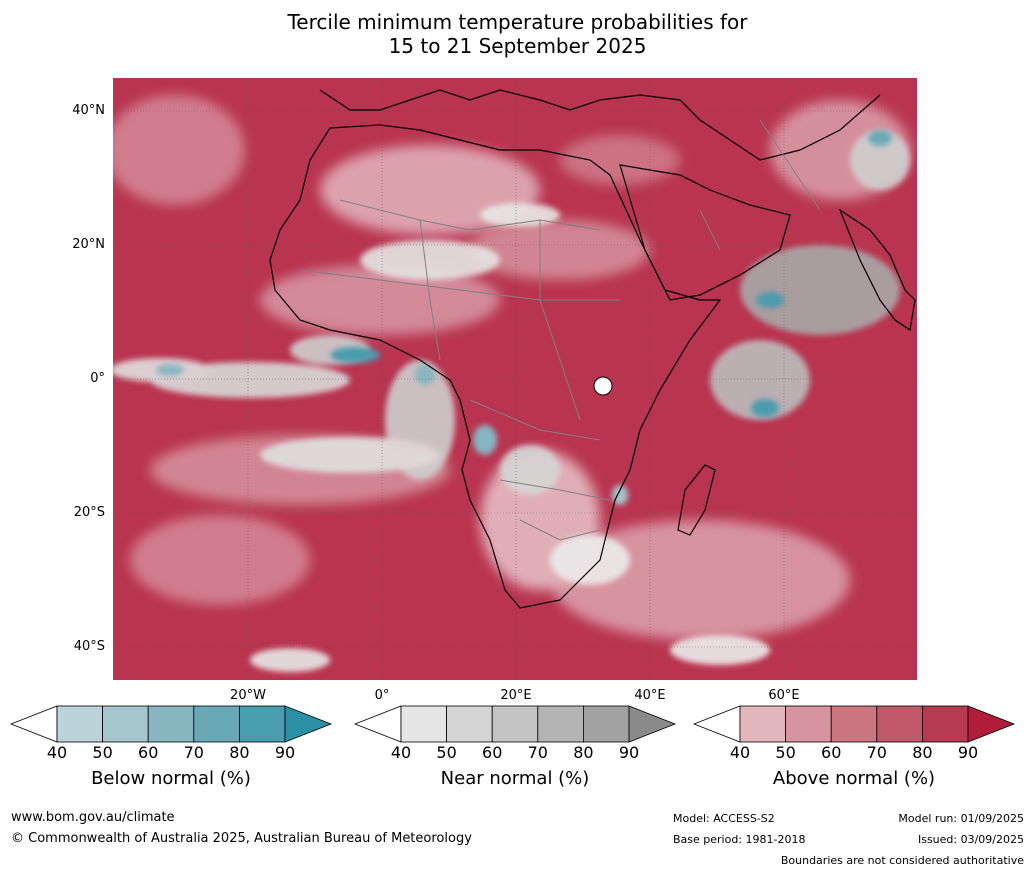 Image resolution: width=1035 pixels, height=873 pixels. Describe the element at coordinates (785, 752) in the screenshot. I see `colorbar-above-tick: 50` at that location.